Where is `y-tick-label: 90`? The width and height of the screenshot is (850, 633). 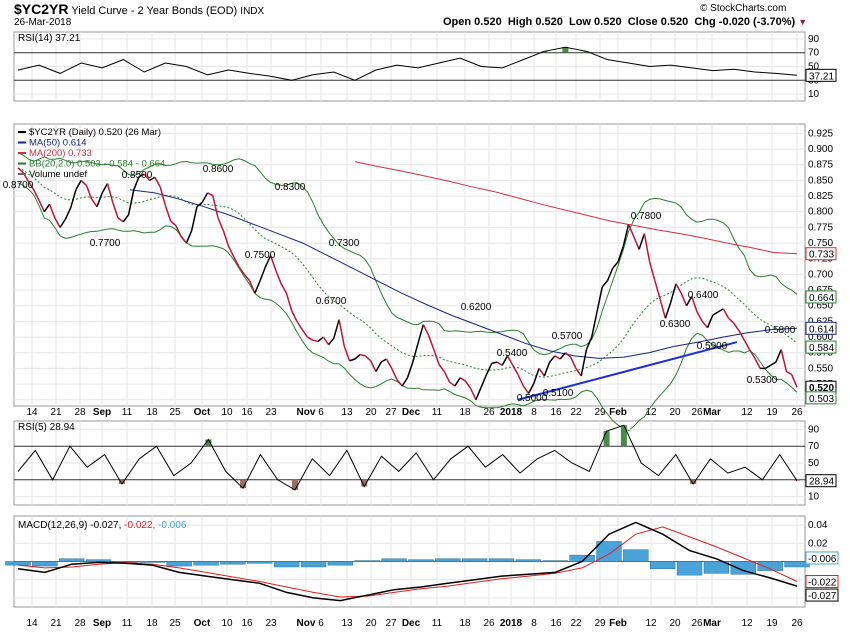
y-tick-label: 90 is located at coordinates (814, 39).